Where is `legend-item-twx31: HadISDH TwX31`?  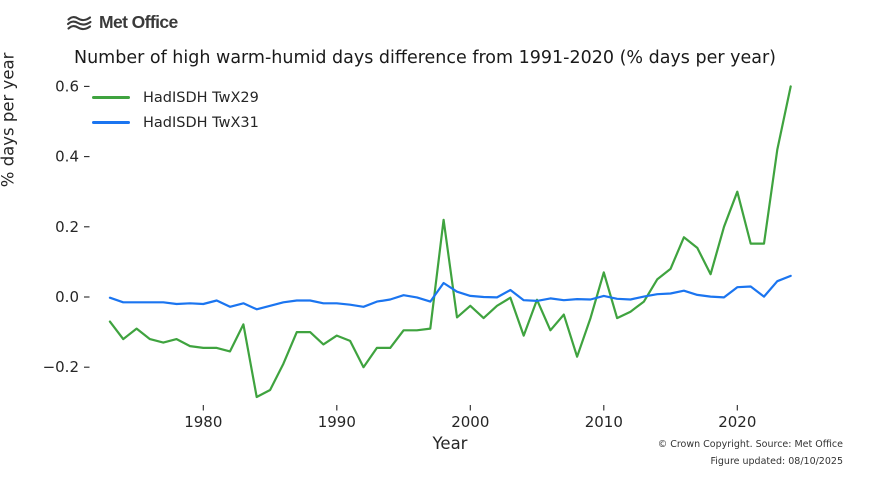 legend-item-twx31: HadISDH TwX31 is located at coordinates (175, 122).